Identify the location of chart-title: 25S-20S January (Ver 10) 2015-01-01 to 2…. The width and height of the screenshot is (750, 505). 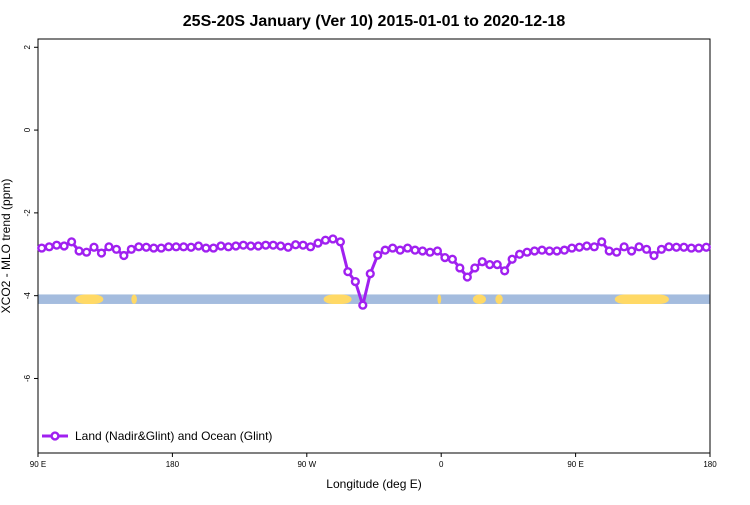
(374, 21).